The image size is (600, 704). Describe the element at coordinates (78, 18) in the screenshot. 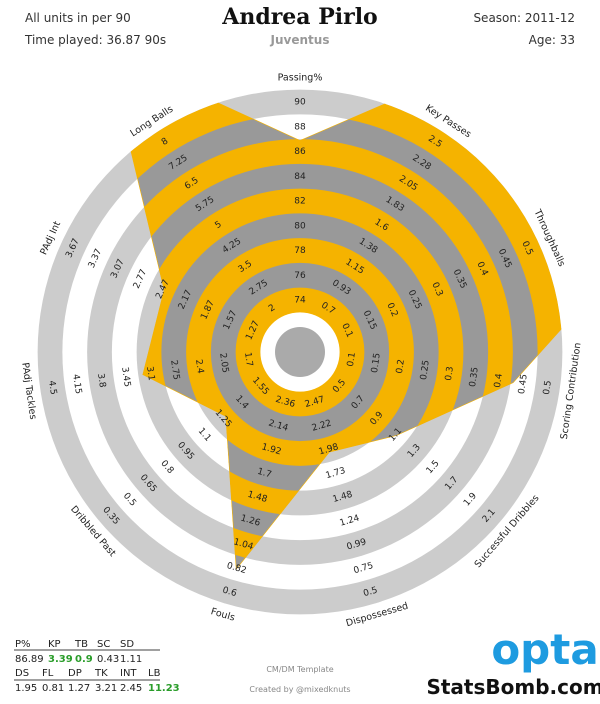

I see `units-note: All units in per 90` at that location.